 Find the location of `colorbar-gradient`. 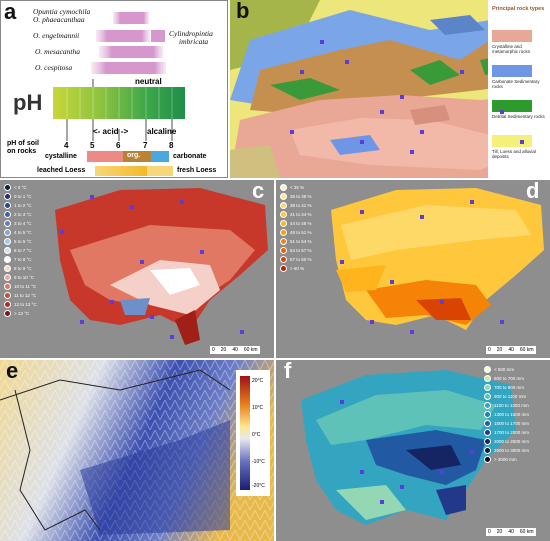

colorbar-gradient is located at coordinates (245, 433).